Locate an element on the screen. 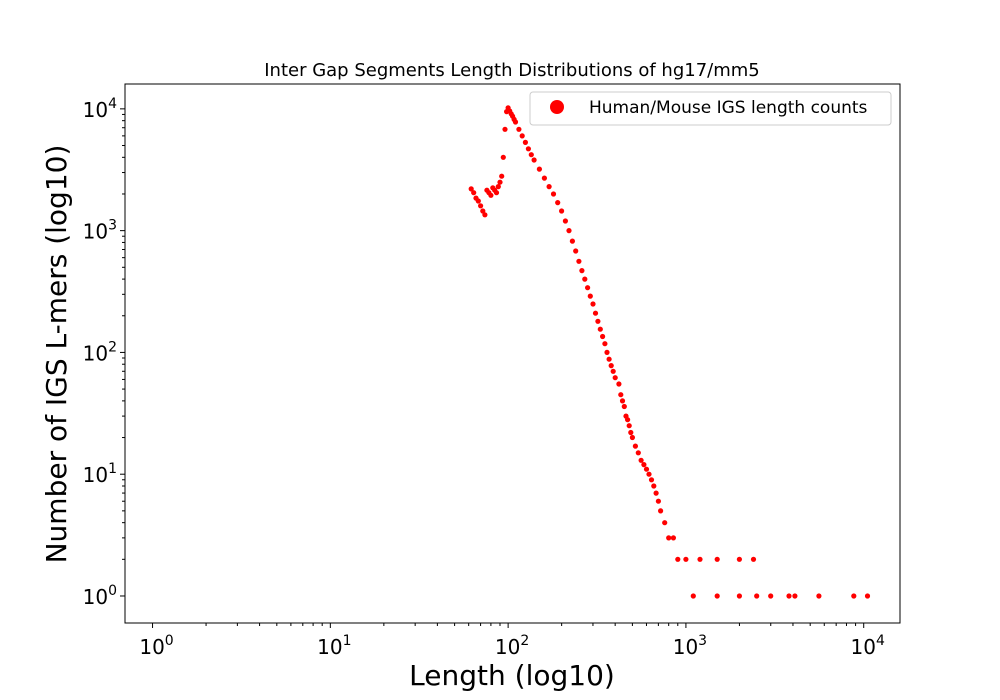  y-tick-label: 10¹ is located at coordinates (100, 474).